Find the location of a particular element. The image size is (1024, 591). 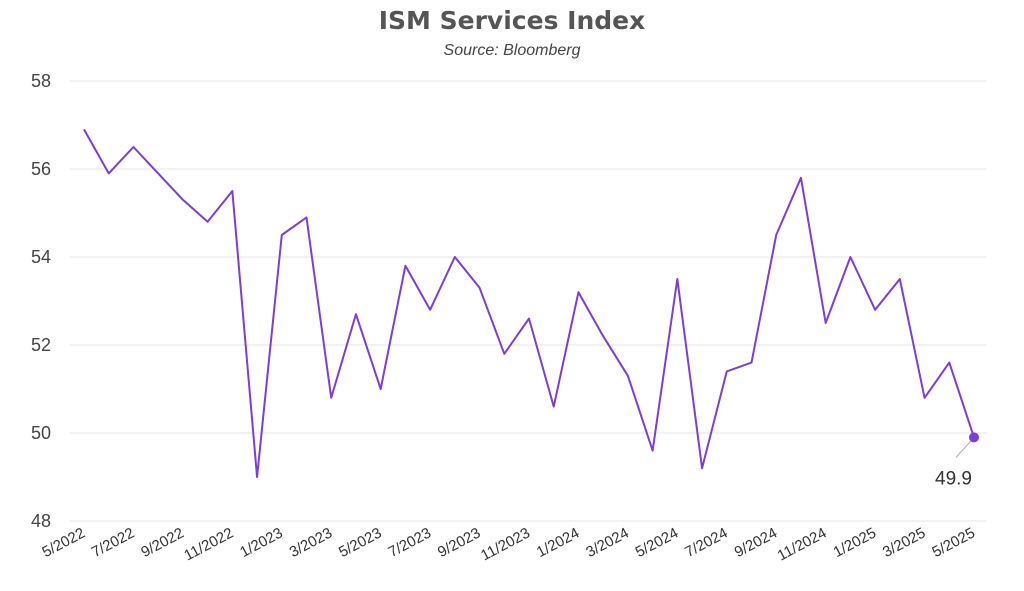

x-tick-label: 3/2025 is located at coordinates (904, 543).